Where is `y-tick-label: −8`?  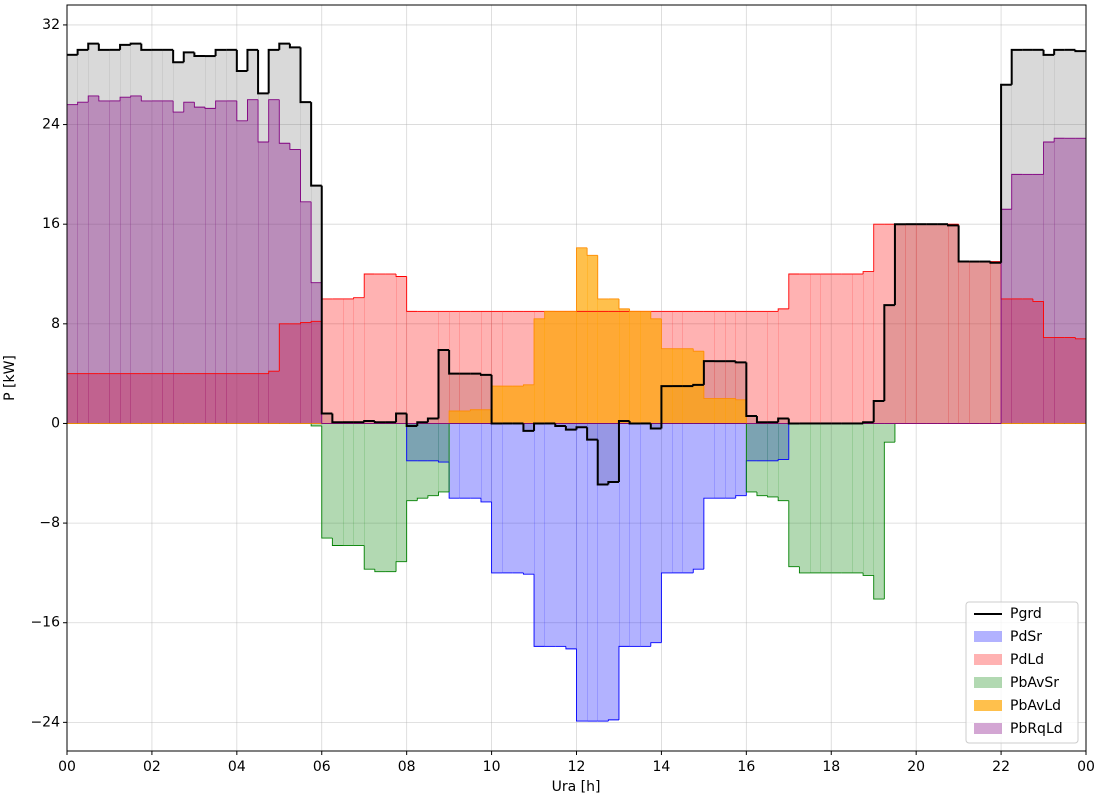 y-tick-label: −8 is located at coordinates (49, 523).